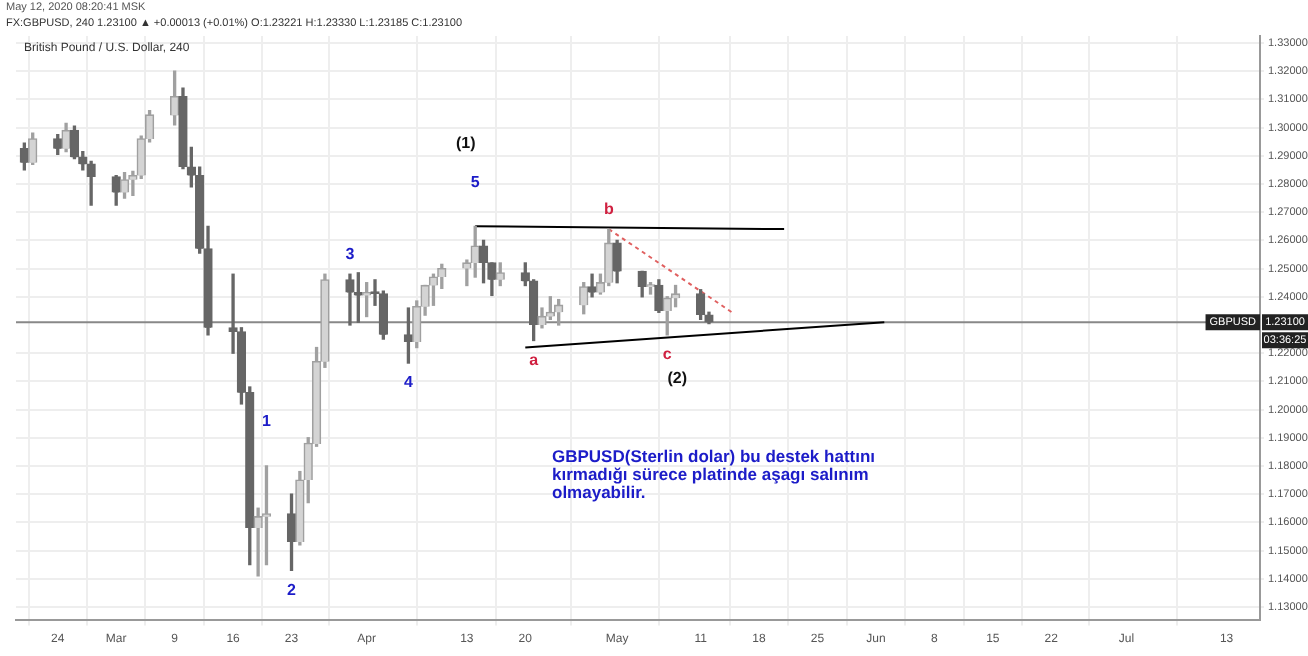 Image resolution: width=1308 pixels, height=656 pixels. Describe the element at coordinates (475, 181) in the screenshot. I see `annotation: 5` at that location.